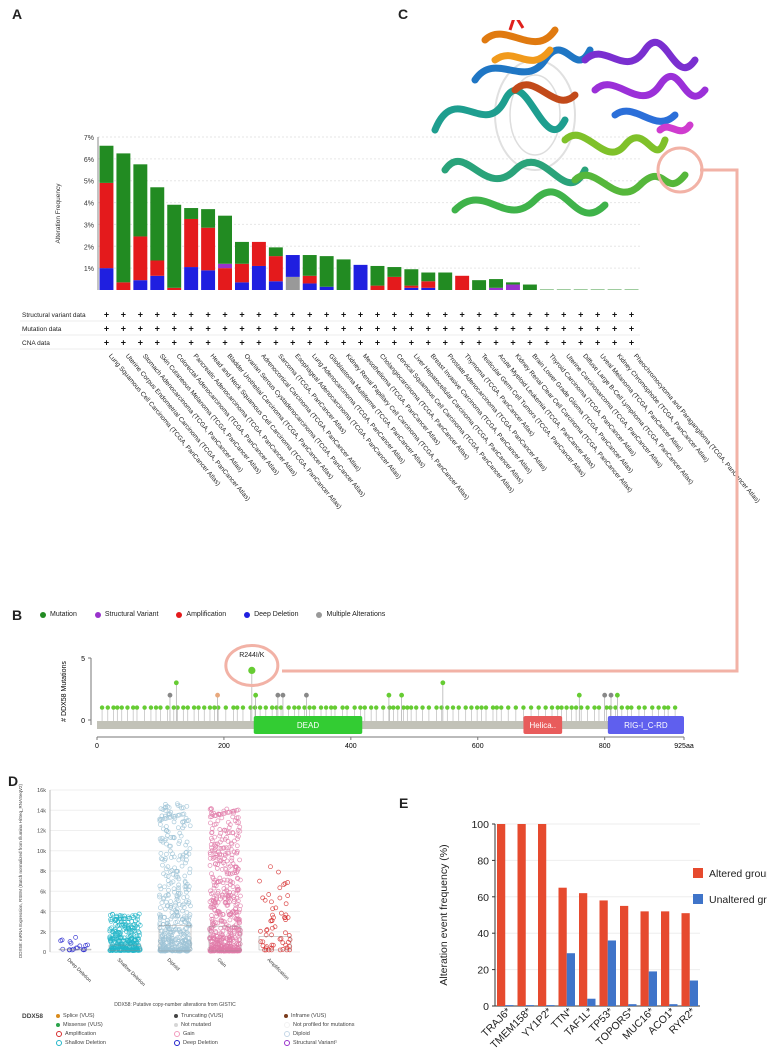 The width and height of the screenshot is (767, 1056). I want to click on x-tick-label: 0, so click(97, 746).